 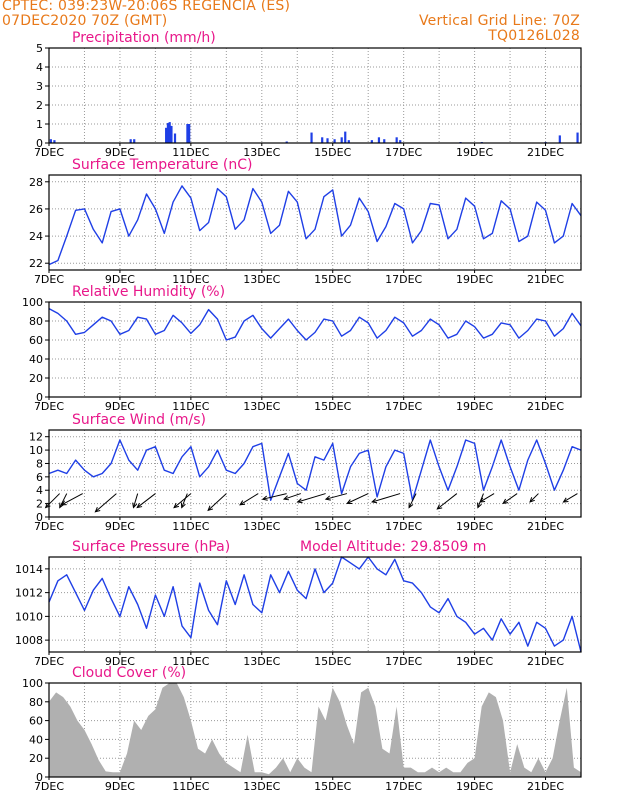 What do you see at coordinates (39, 477) in the screenshot?
I see `y-tick-label: 6` at bounding box center [39, 477].